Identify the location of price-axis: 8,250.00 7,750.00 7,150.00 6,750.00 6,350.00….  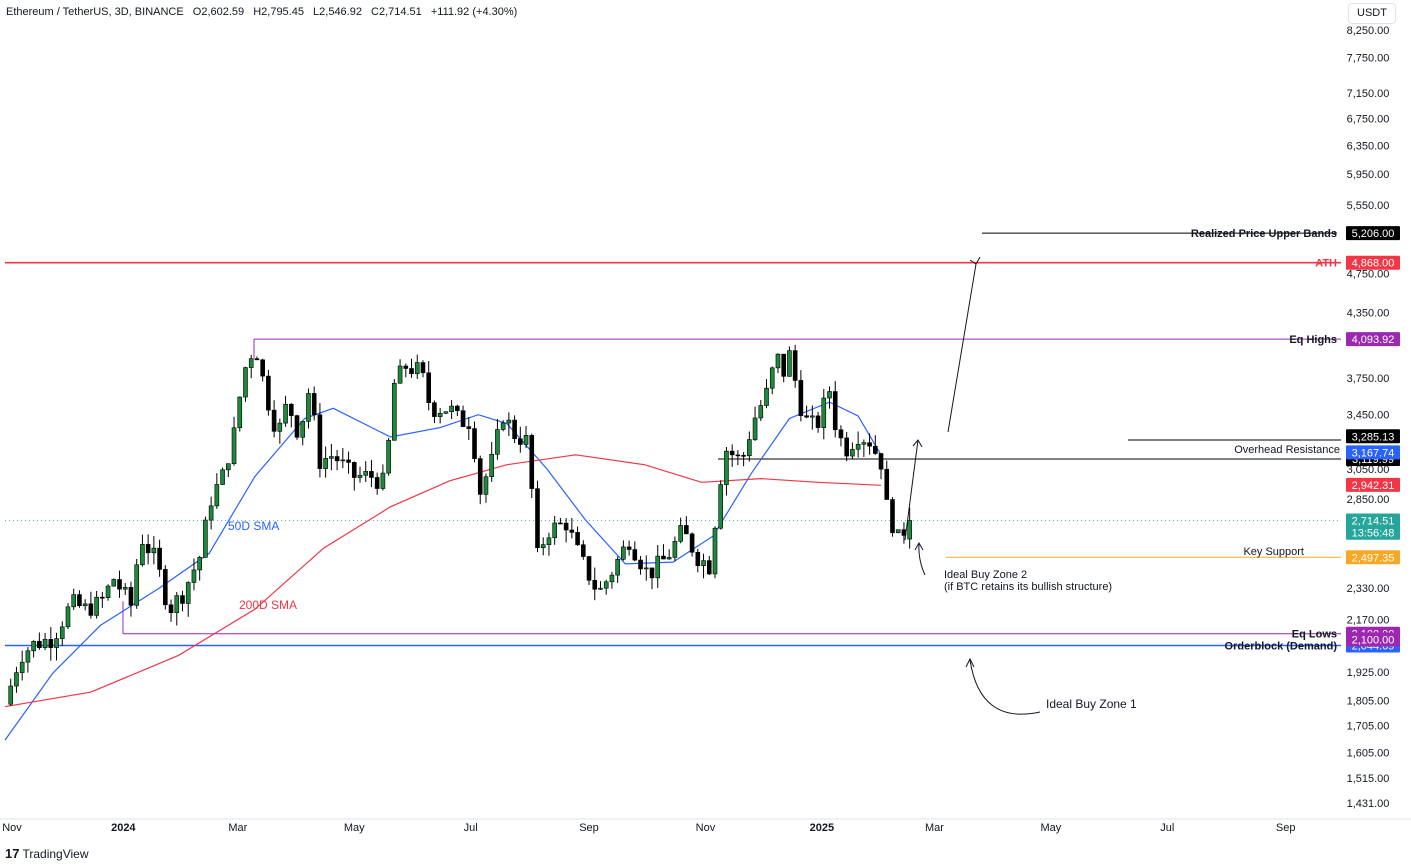
(1373, 417).